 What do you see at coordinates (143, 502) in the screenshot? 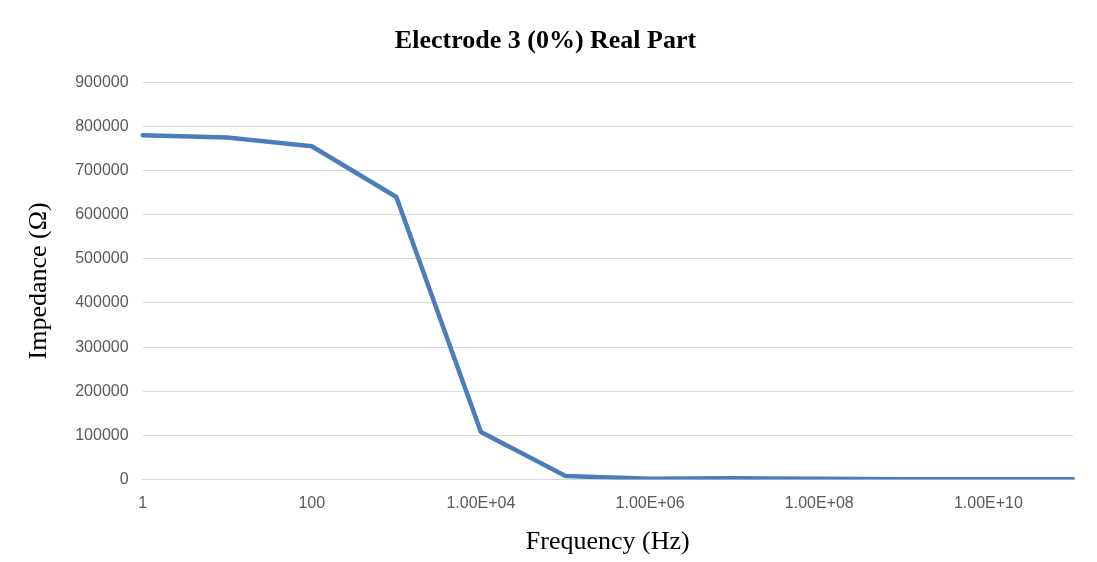
I see `x-tick-label: 1` at bounding box center [143, 502].